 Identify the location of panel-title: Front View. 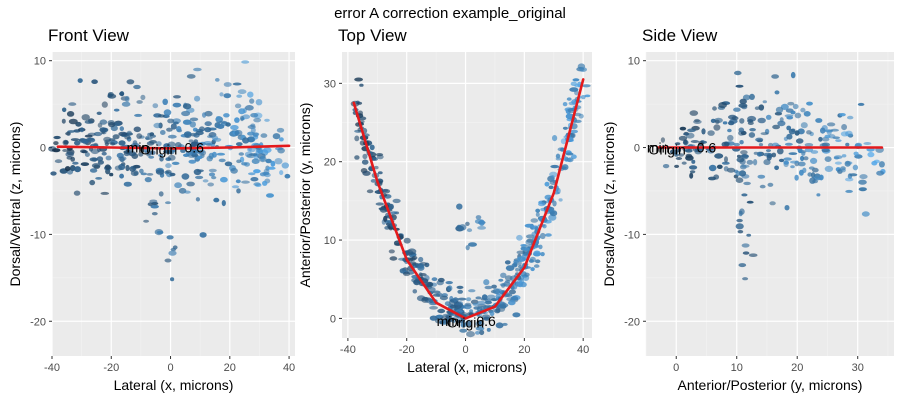
(89, 35).